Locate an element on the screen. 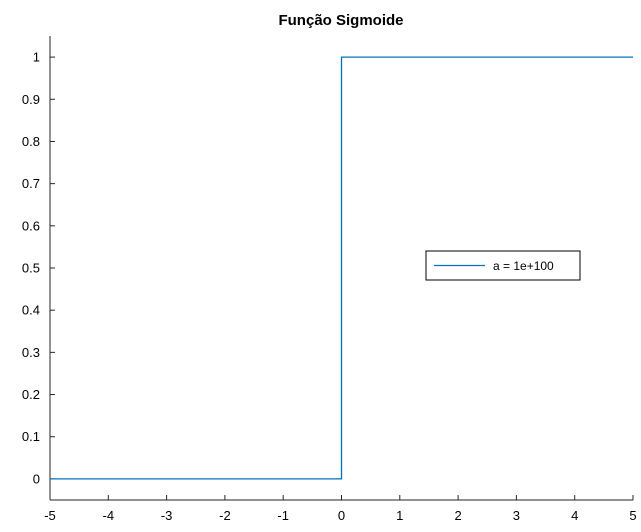 This screenshot has height=532, width=641. legend: a = 1e+100 is located at coordinates (503, 265).